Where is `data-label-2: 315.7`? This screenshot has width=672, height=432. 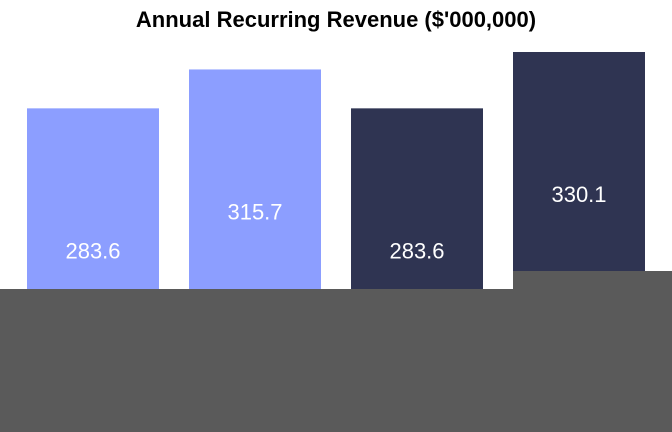 data-label-2: 315.7 is located at coordinates (254, 211).